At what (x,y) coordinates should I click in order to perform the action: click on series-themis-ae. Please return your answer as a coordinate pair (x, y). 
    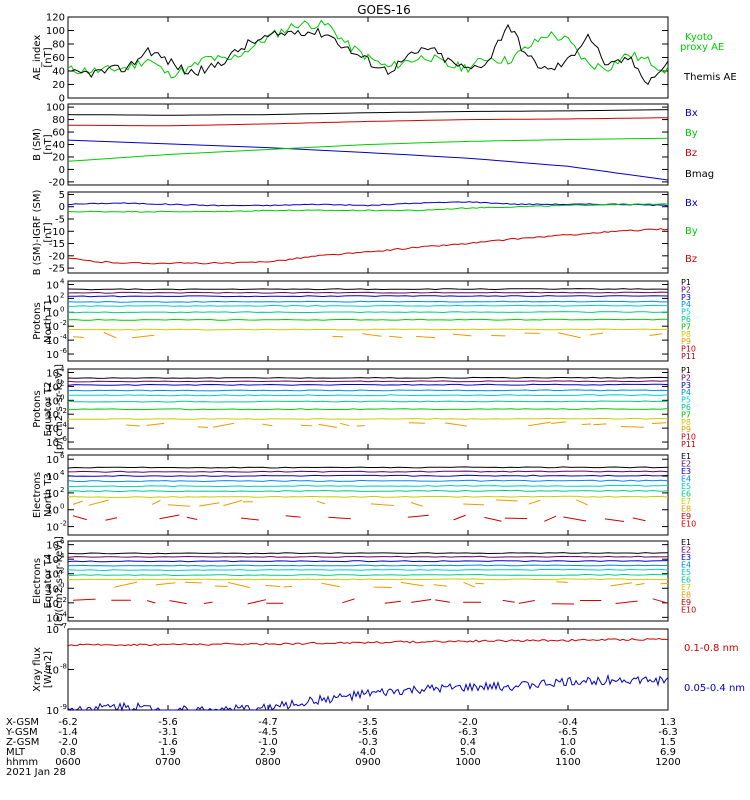
    Looking at the image, I should click on (368, 54).